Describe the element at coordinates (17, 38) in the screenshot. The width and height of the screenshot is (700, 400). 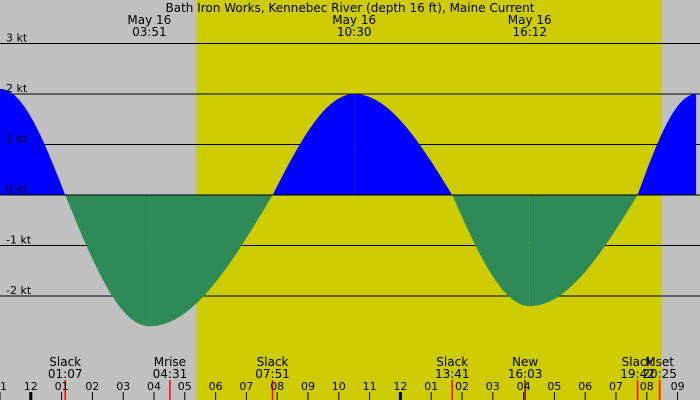
I see `y-tick-label: 3 kt` at that location.